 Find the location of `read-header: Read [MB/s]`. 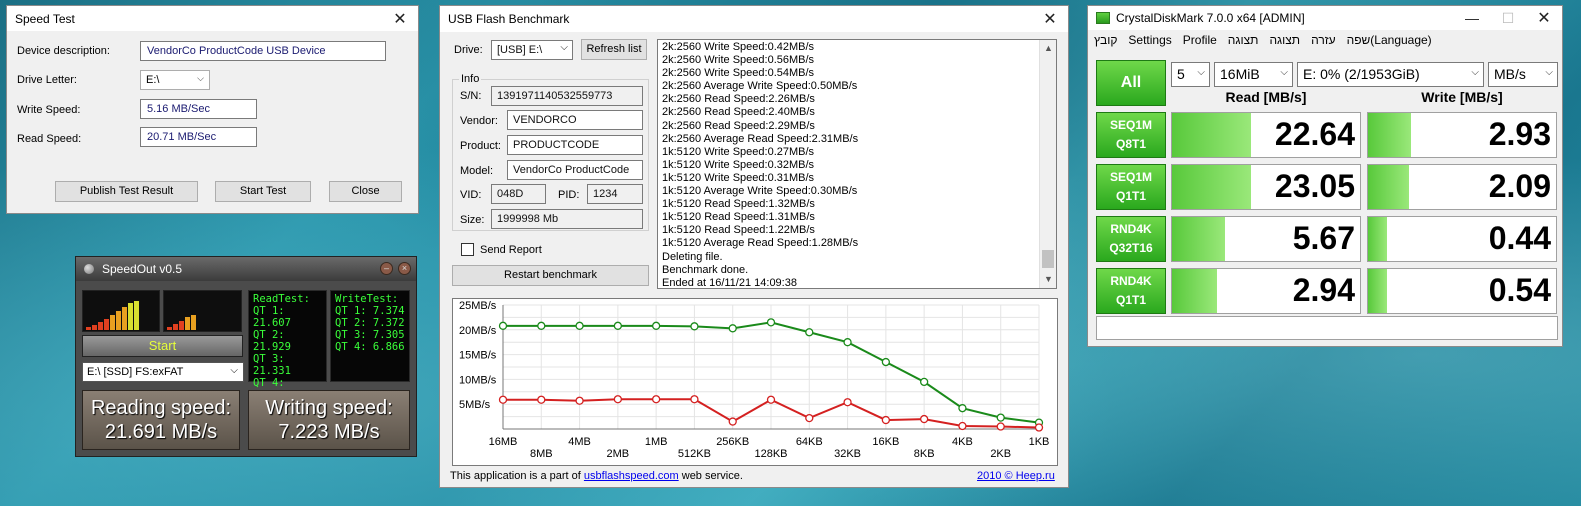

read-header: Read [MB/s] is located at coordinates (1266, 97).